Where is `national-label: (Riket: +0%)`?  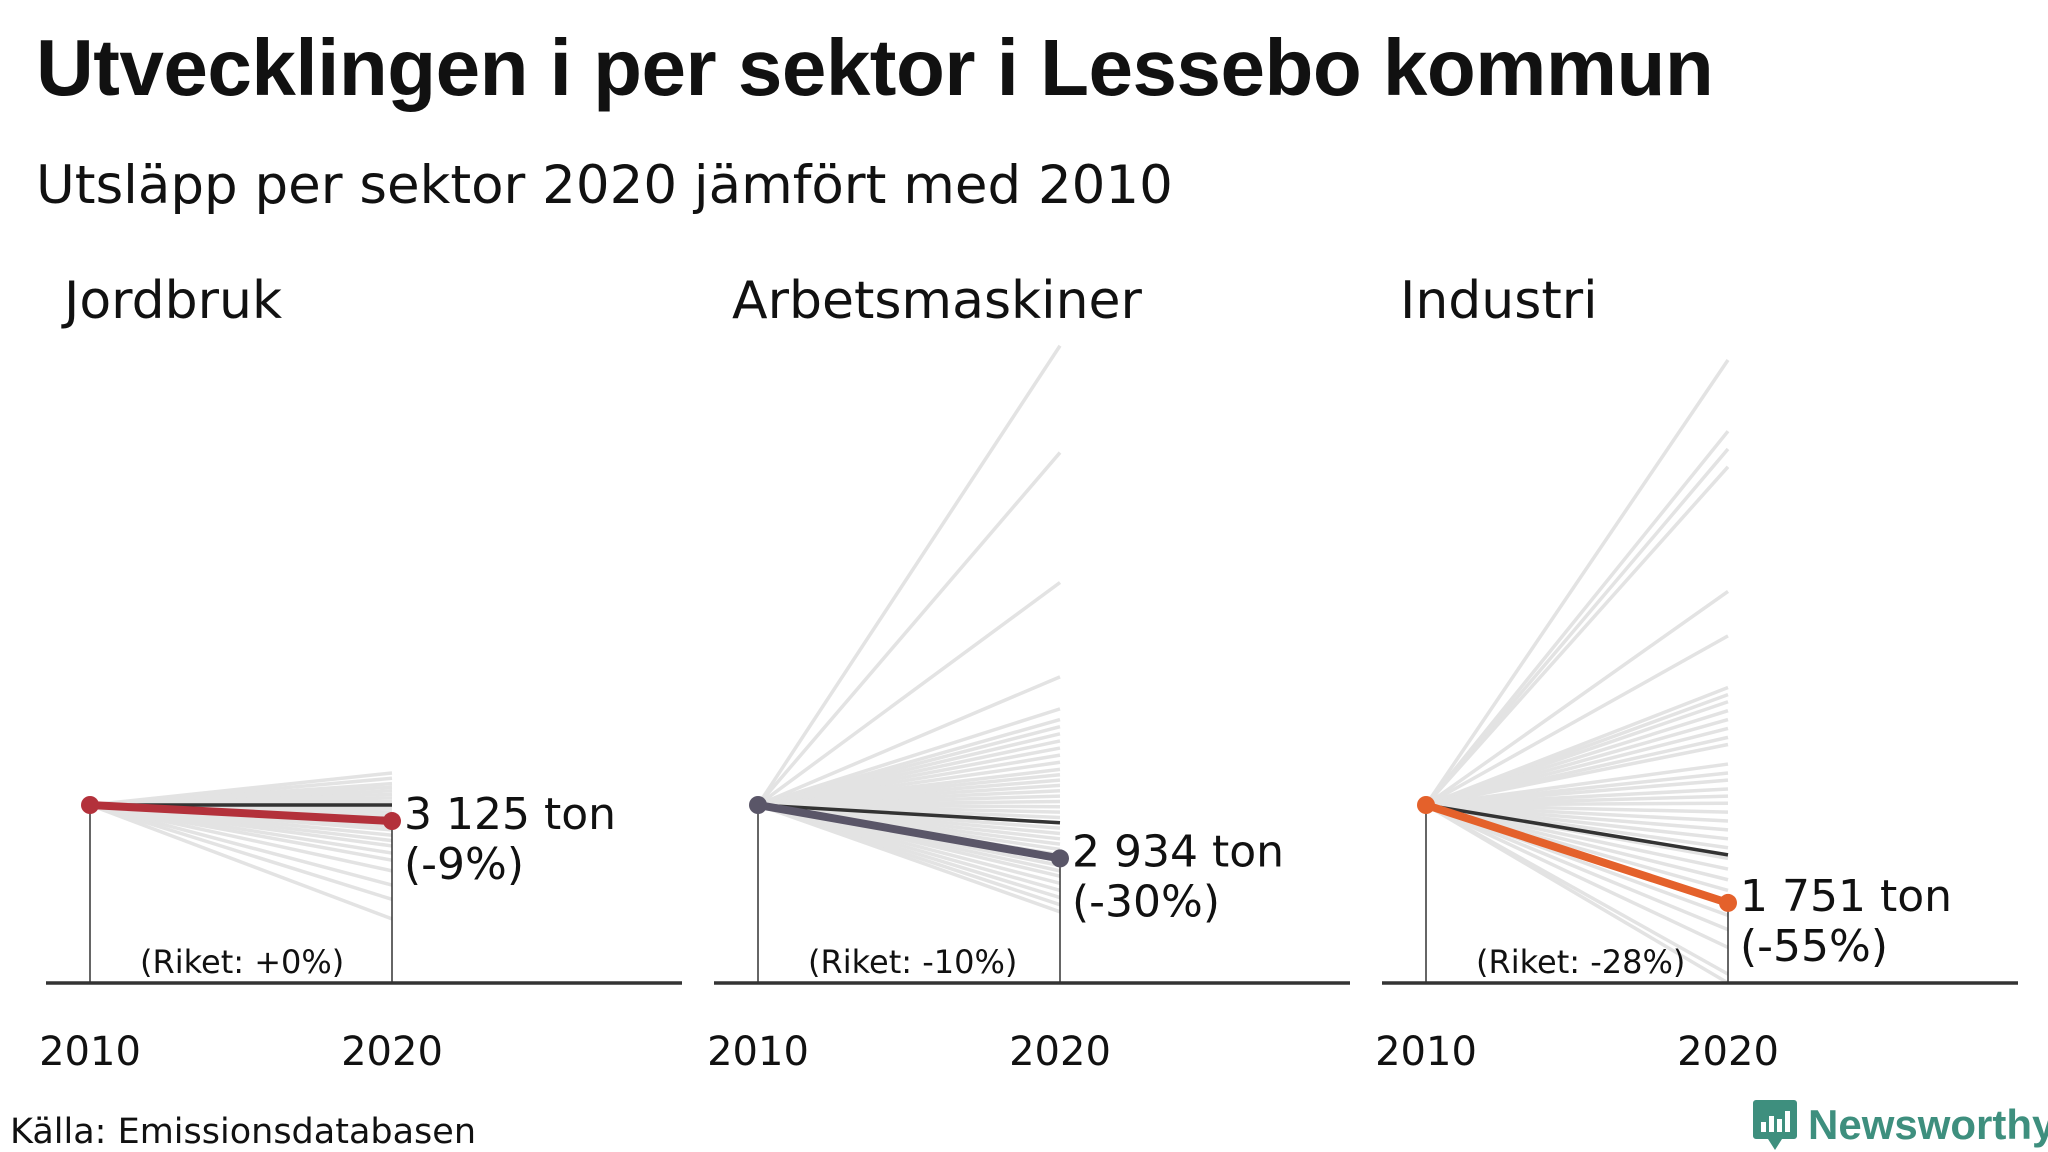 national-label: (Riket: +0%) is located at coordinates (242, 962).